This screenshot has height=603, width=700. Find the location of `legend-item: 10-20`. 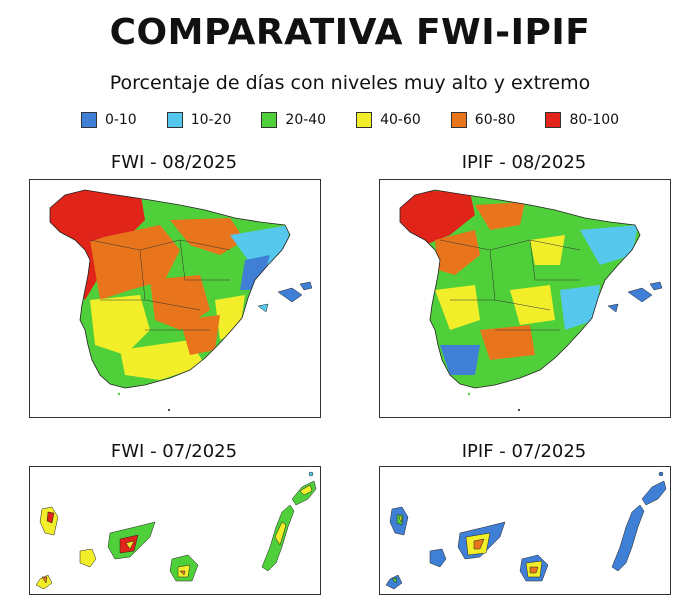

legend-item: 10-20 is located at coordinates (199, 120).